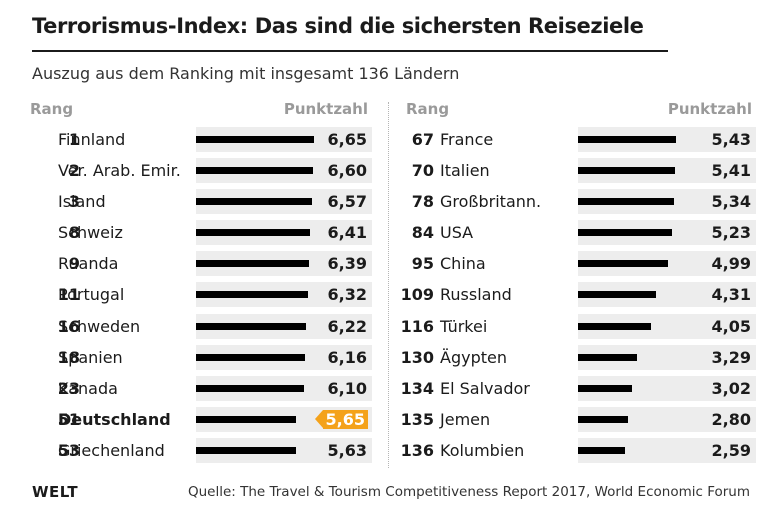  What do you see at coordinates (485, 388) in the screenshot?
I see `country-label: El Salvador` at bounding box center [485, 388].